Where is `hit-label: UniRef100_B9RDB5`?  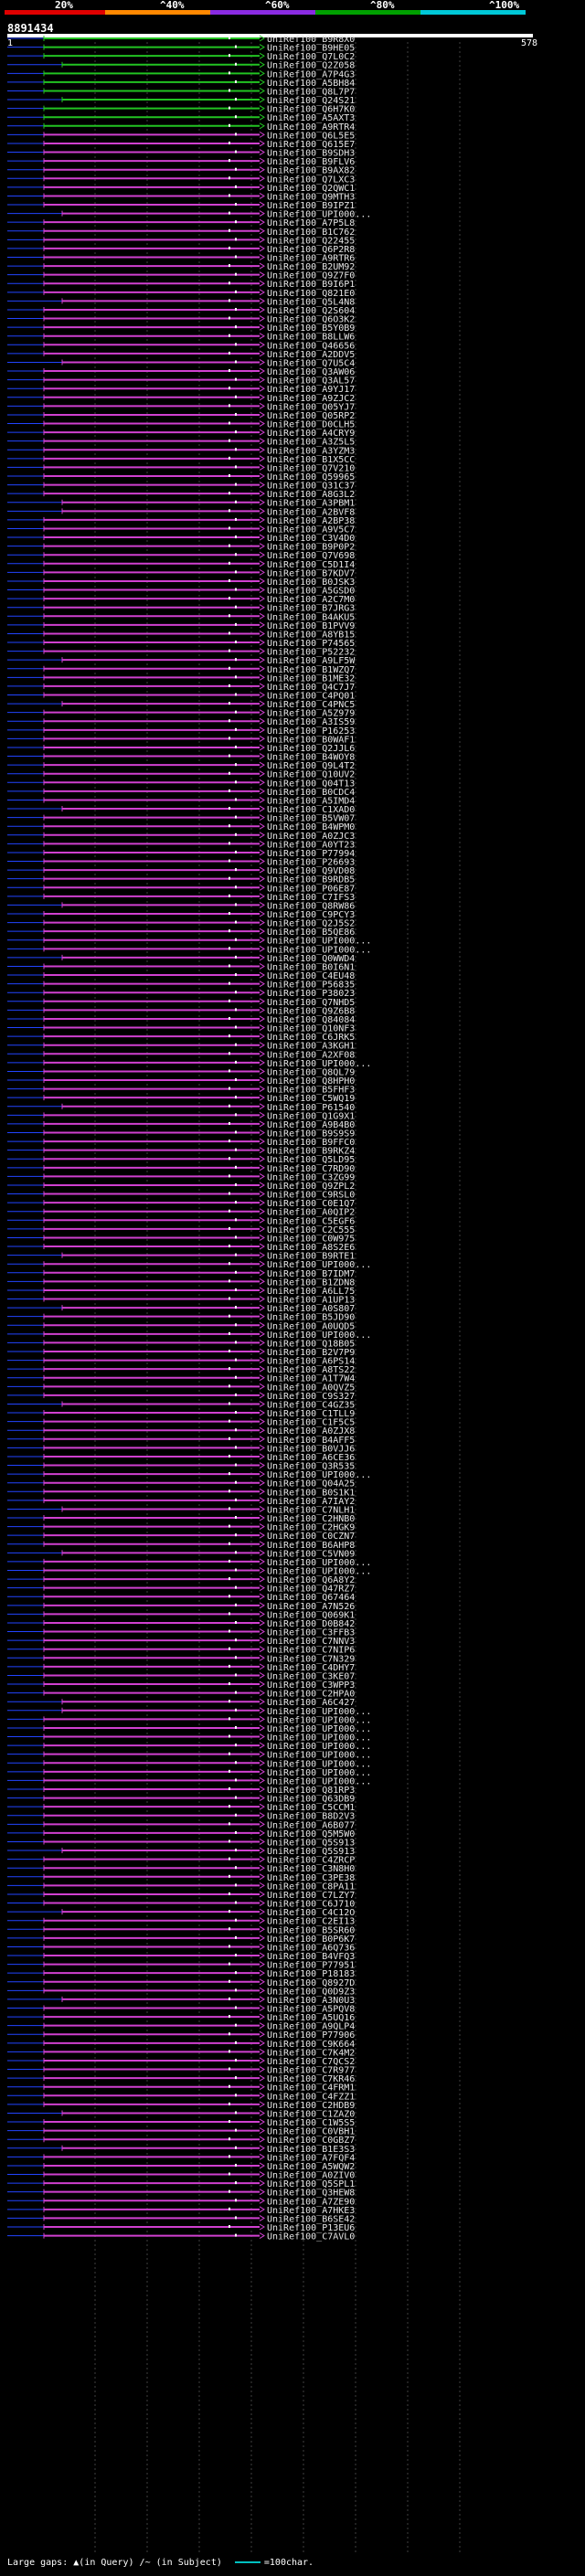 hit-label: UniRef100_B9RDB5 is located at coordinates (311, 880).